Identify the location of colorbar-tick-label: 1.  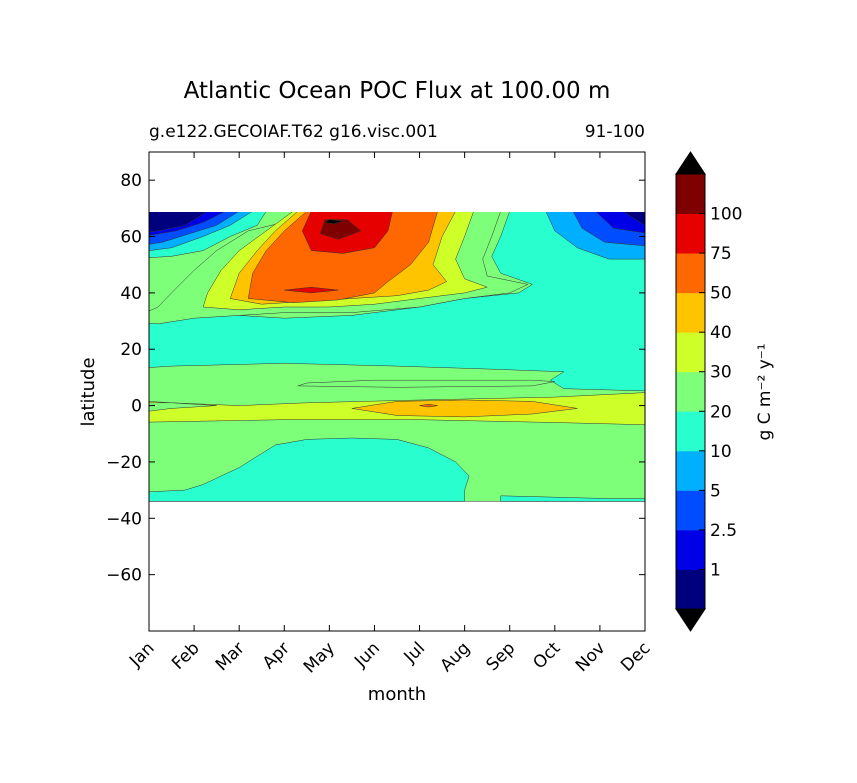
(715, 570).